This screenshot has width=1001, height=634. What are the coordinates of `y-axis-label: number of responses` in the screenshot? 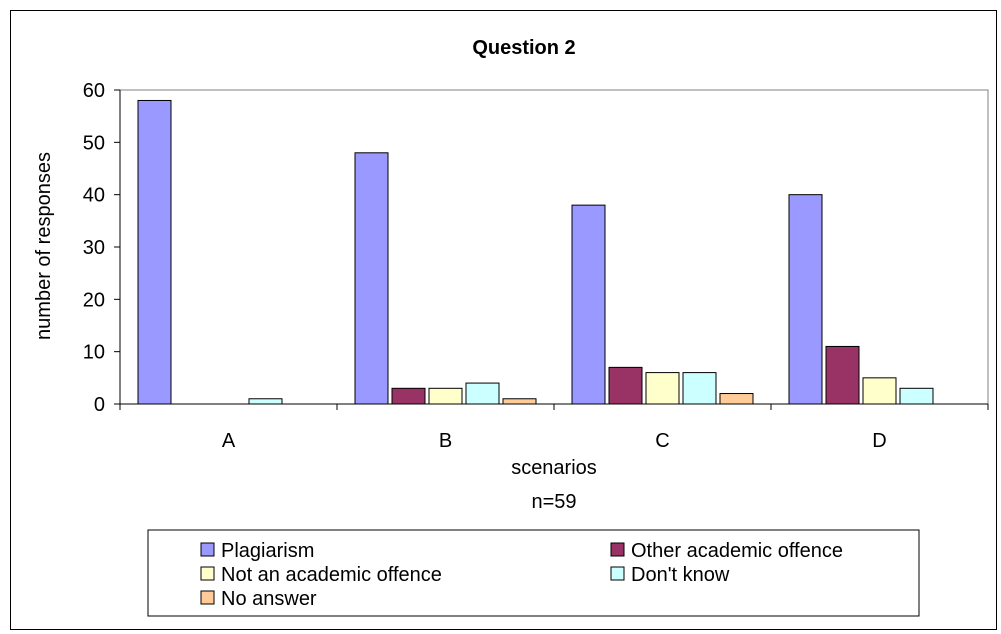 It's located at (44, 246).